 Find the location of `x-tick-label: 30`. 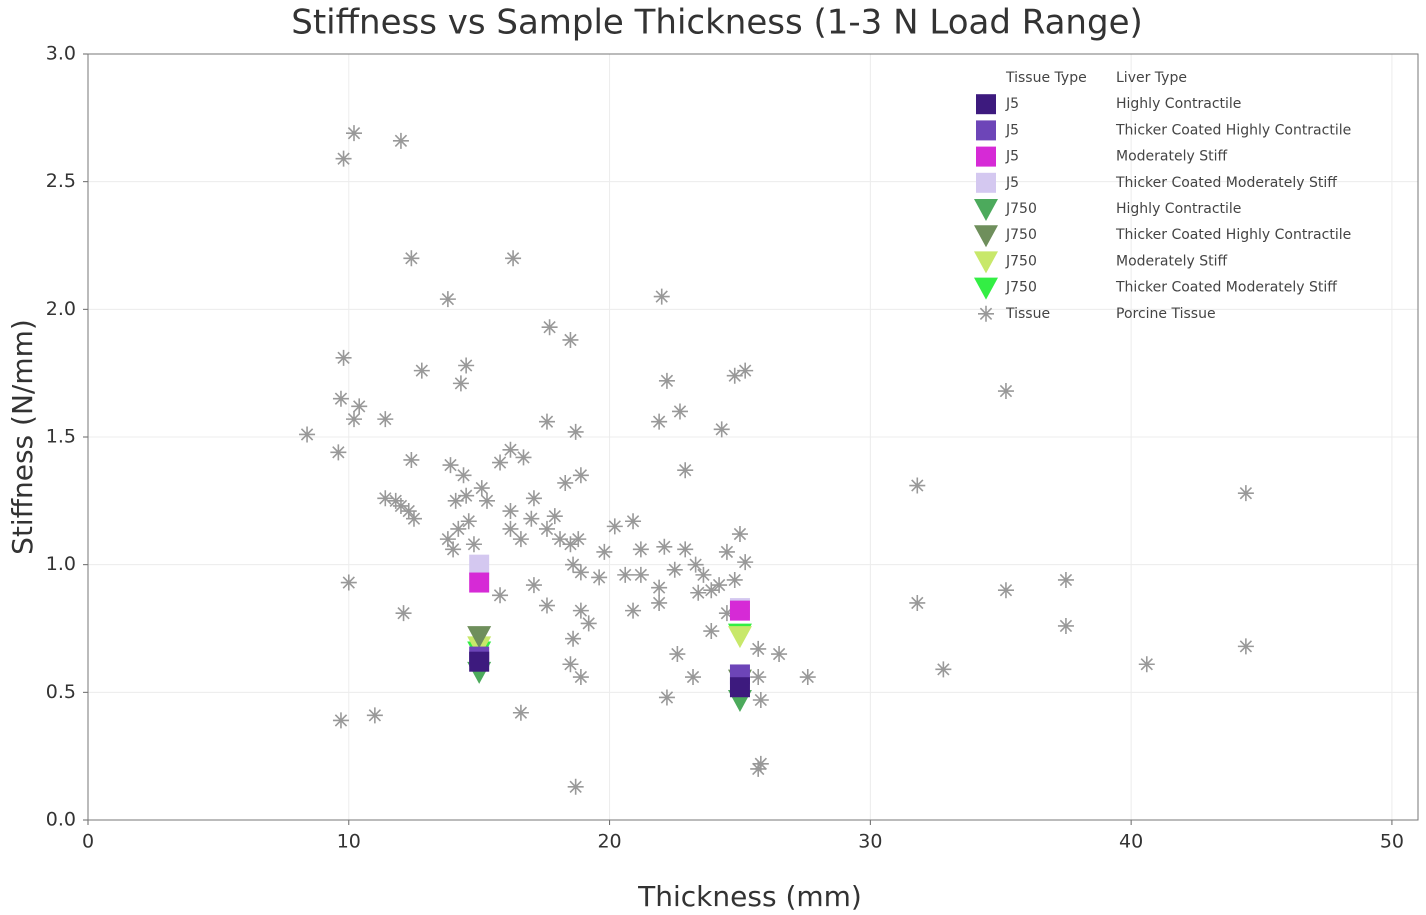

x-tick-label: 30 is located at coordinates (870, 842).